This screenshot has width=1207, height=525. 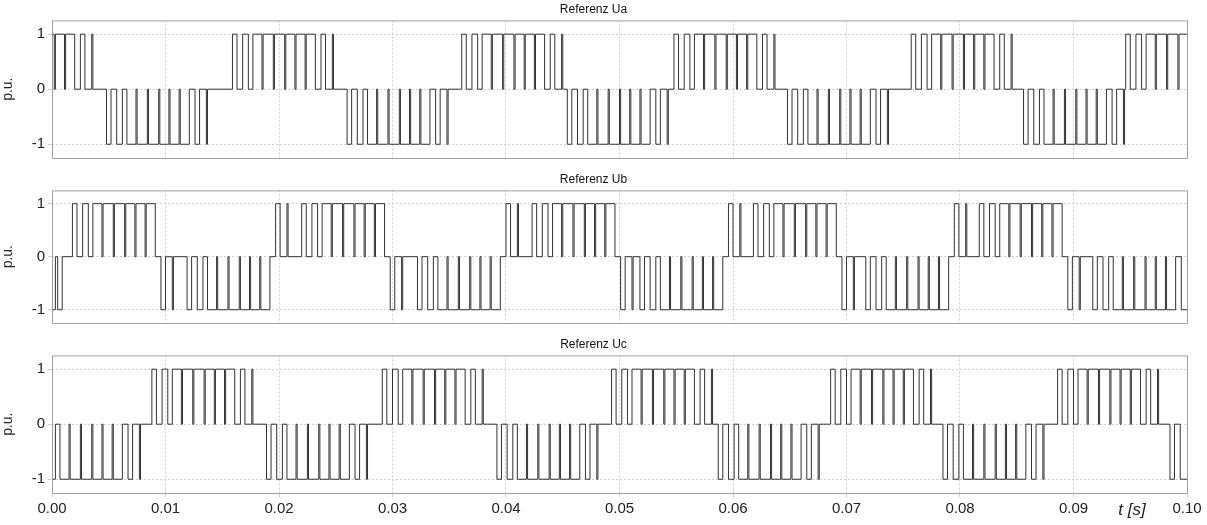 I want to click on chart-title: Referenz Ua, so click(x=593, y=8).